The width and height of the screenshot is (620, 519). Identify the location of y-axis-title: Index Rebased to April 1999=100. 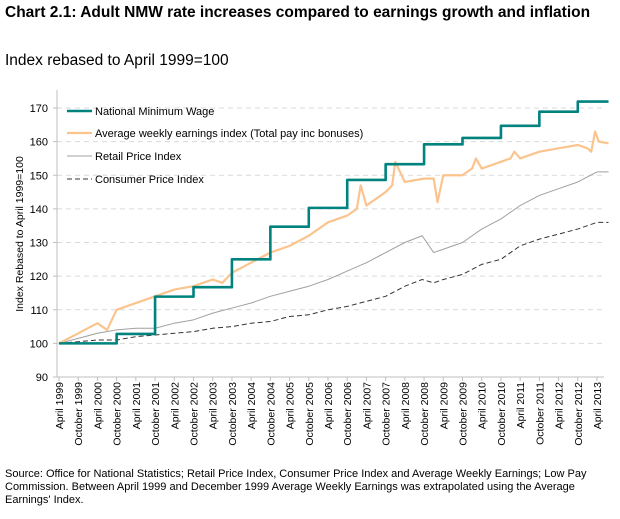
(20, 234).